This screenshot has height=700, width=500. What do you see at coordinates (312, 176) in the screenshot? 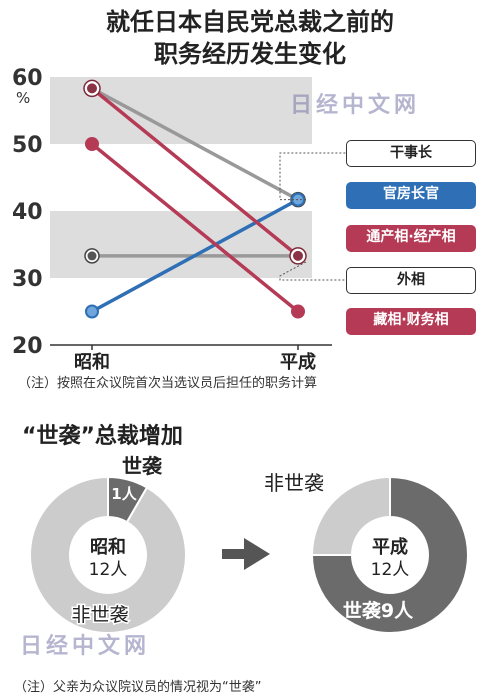
I see `connector-ganjicho` at bounding box center [312, 176].